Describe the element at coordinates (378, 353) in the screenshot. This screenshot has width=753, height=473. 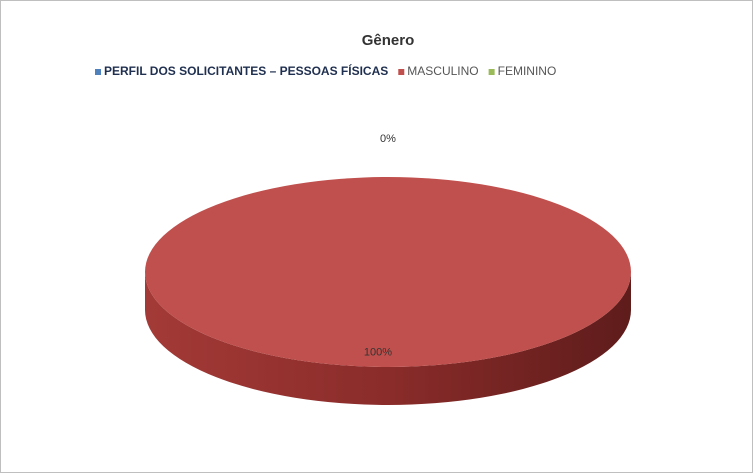
I see `data-label: 100%` at that location.